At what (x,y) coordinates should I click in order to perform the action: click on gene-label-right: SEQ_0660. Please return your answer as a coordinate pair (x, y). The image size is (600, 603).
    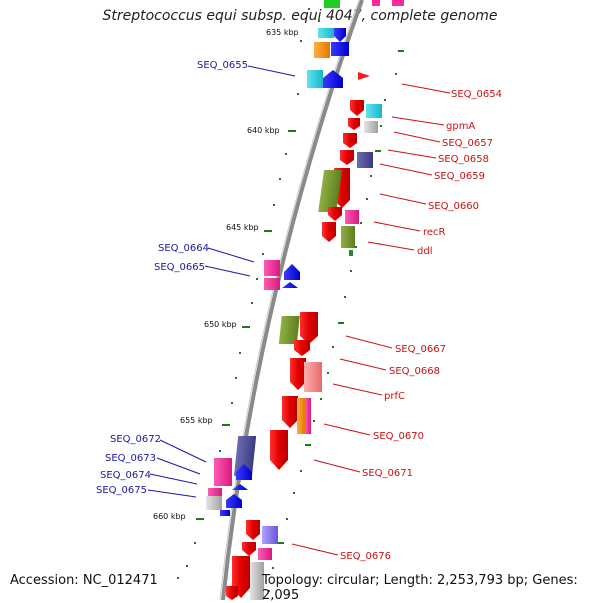
    Looking at the image, I should click on (453, 206).